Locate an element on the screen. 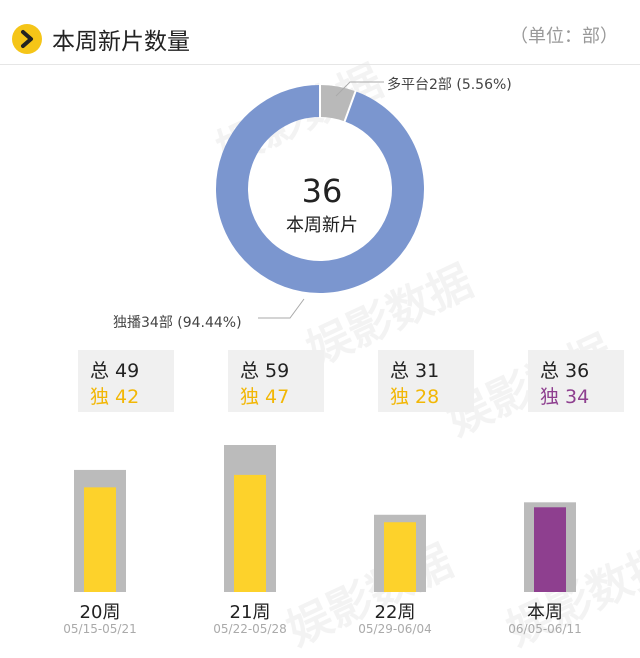 This screenshot has width=640, height=658. donut-center-value: 36 is located at coordinates (322, 191).